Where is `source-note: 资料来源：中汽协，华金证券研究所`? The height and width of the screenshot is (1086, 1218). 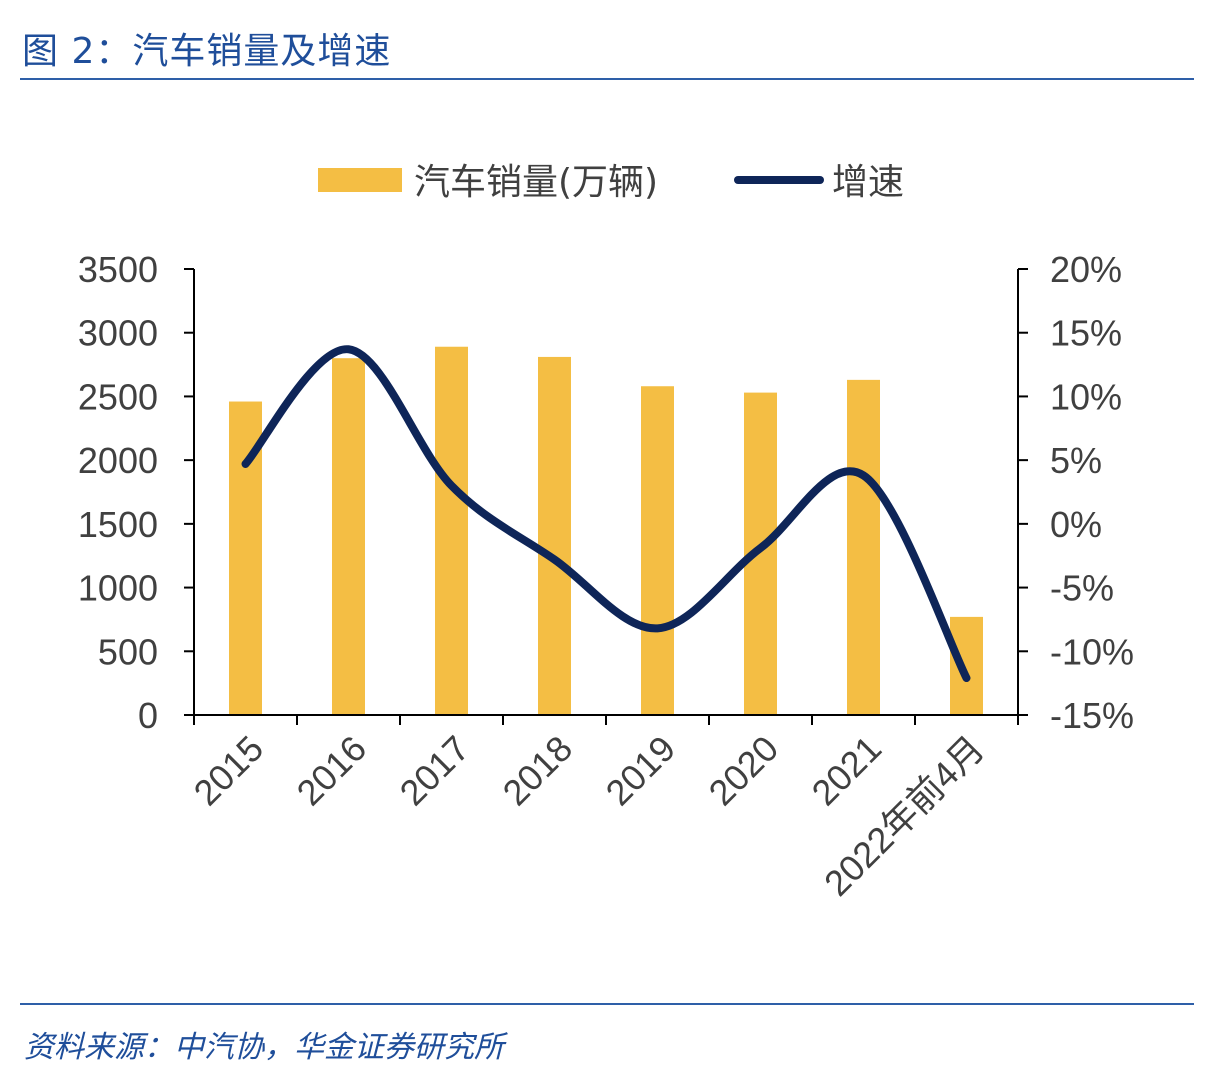
source-note: 资料来源：中汽协，华金证券研究所 is located at coordinates (264, 1047).